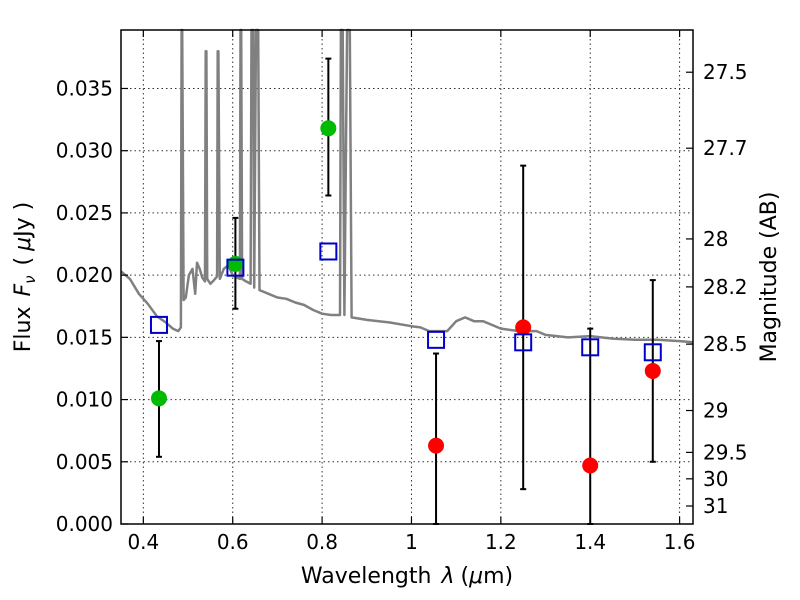 The height and width of the screenshot is (600, 800). What do you see at coordinates (725, 148) in the screenshot?
I see `magnitude-tick-label: 27.7` at bounding box center [725, 148].